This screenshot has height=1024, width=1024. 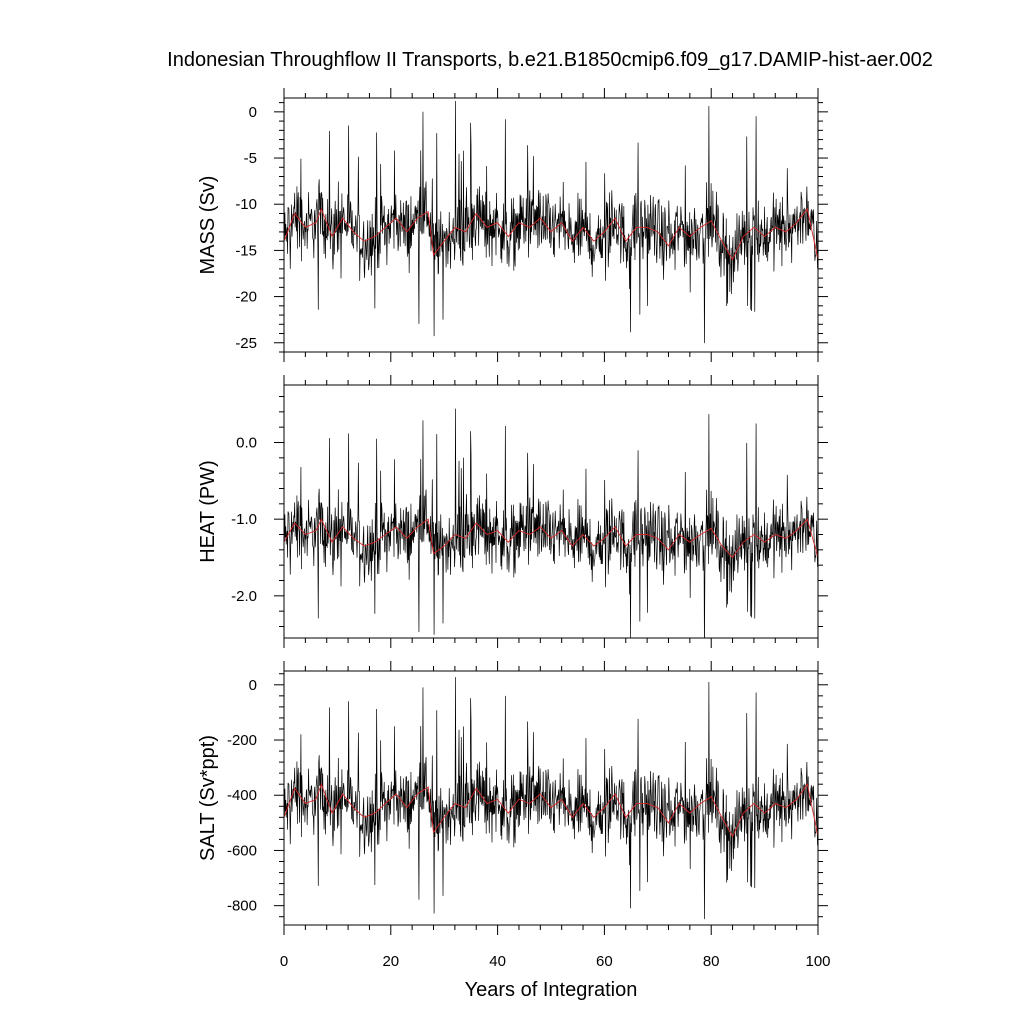 What do you see at coordinates (208, 511) in the screenshot?
I see `y-axis-label: HEAT (PW)` at bounding box center [208, 511].